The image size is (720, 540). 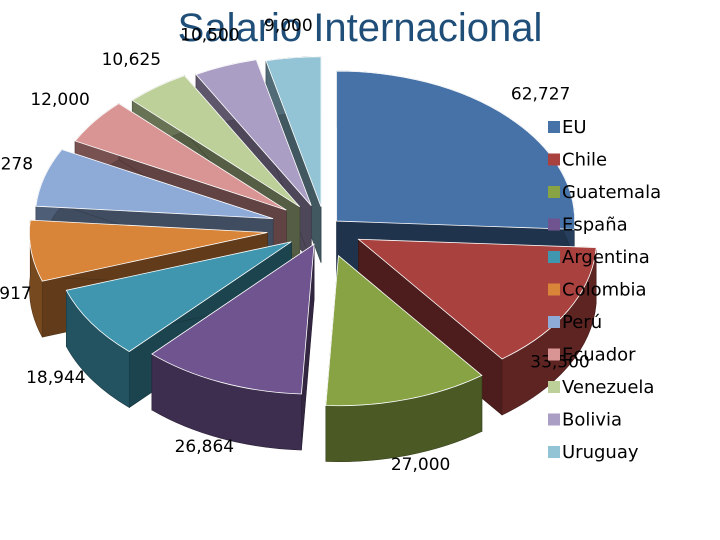 I want to click on slice-chile, so click(x=477, y=299).